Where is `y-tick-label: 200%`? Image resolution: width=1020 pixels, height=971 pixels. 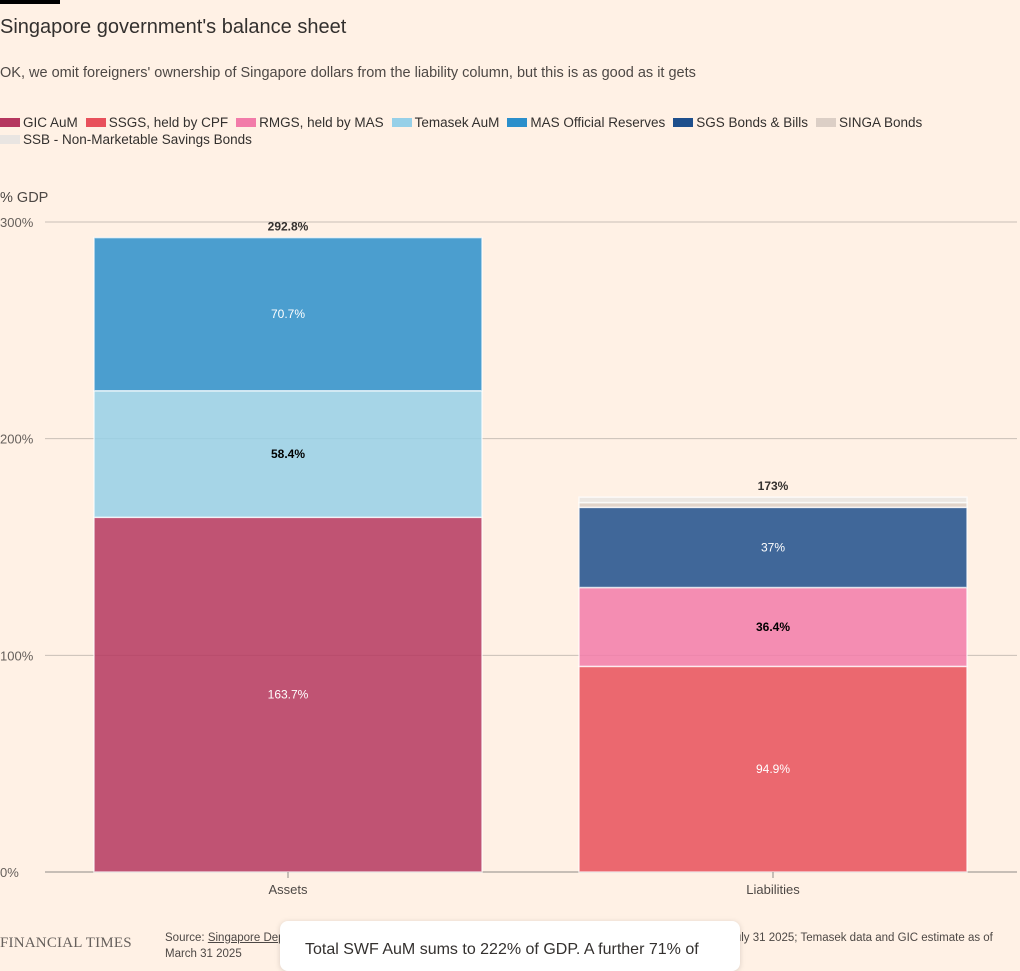 y-tick-label: 200% is located at coordinates (17, 439).